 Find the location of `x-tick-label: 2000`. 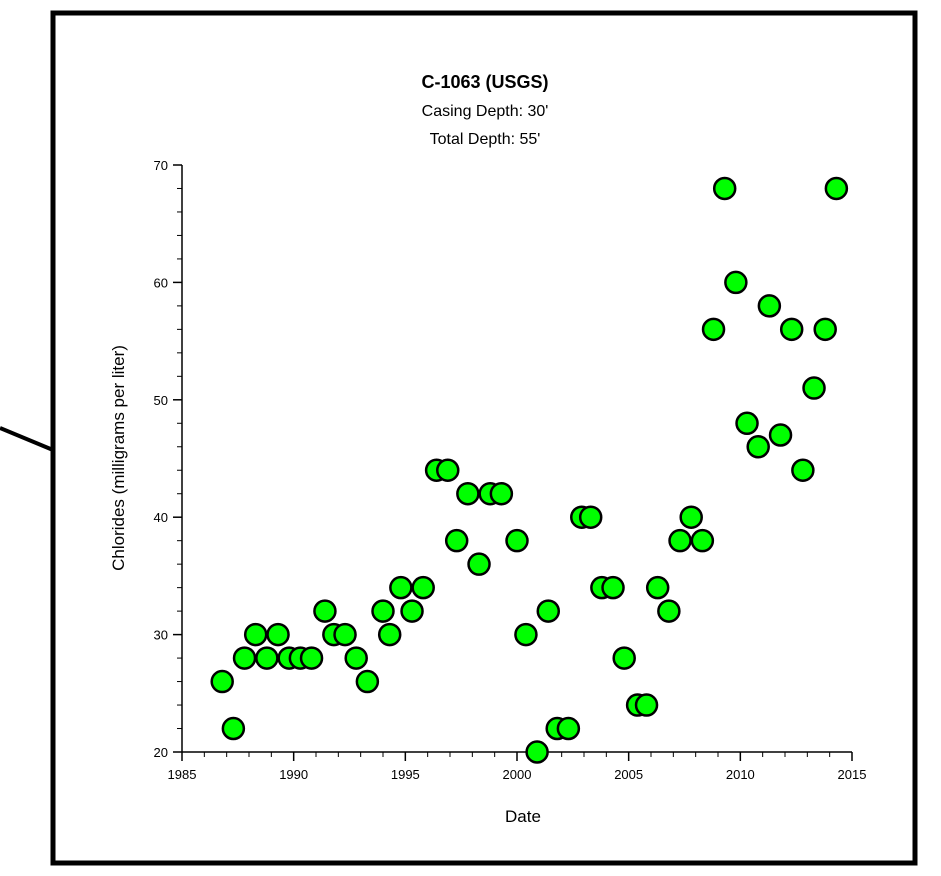

x-tick-label: 2000 is located at coordinates (517, 774).